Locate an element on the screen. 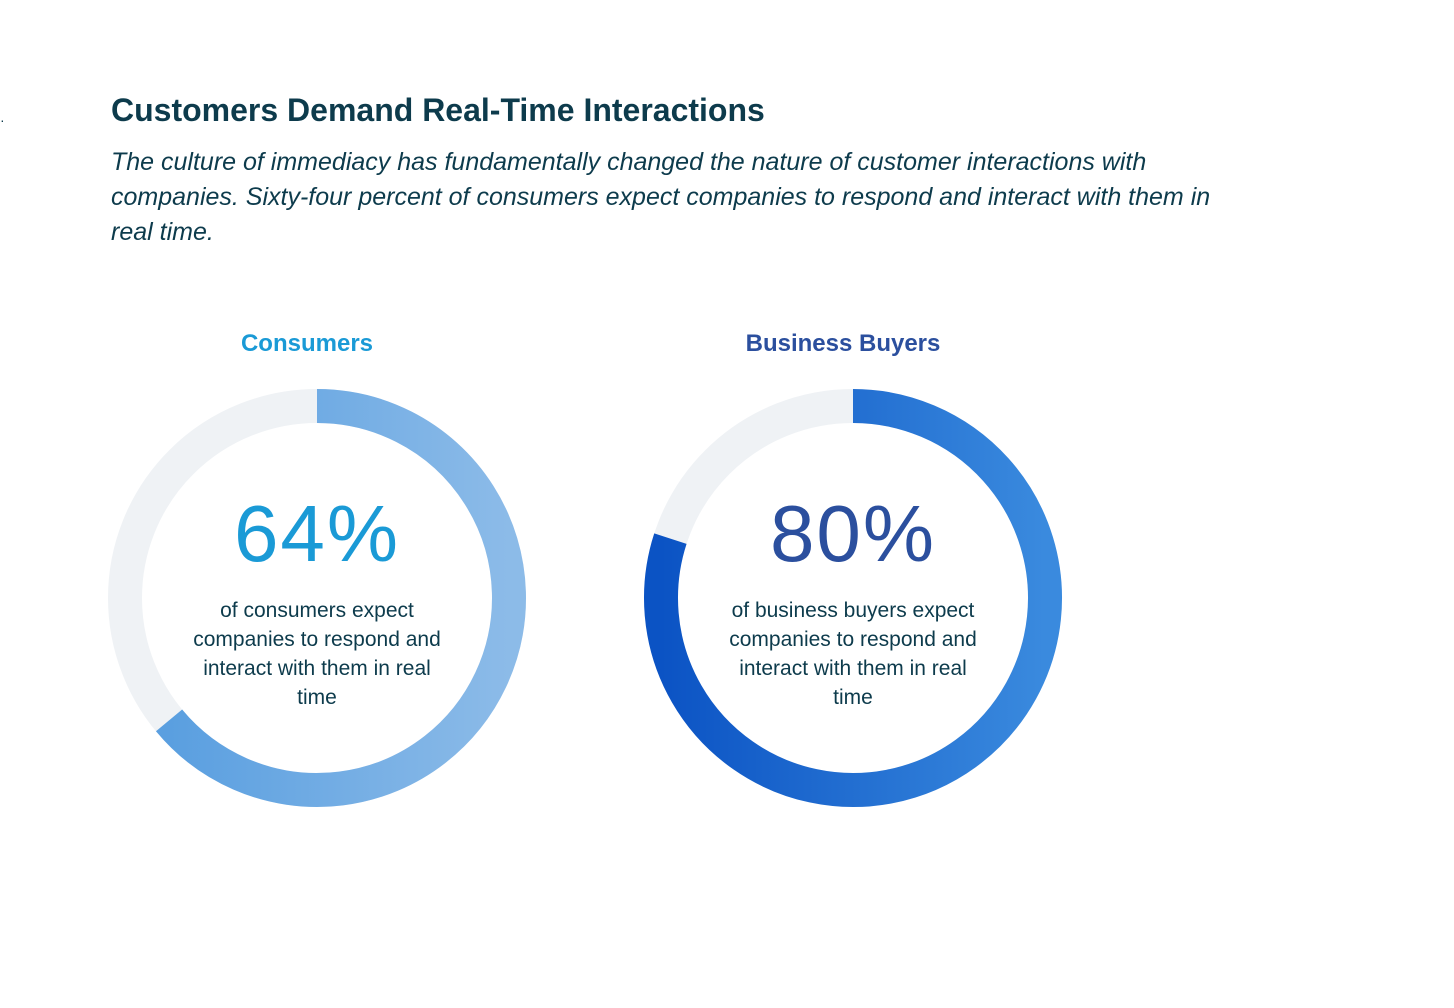 This screenshot has height=1008, width=1454. business-buyers-chart-title: Business Buyers is located at coordinates (843, 343).